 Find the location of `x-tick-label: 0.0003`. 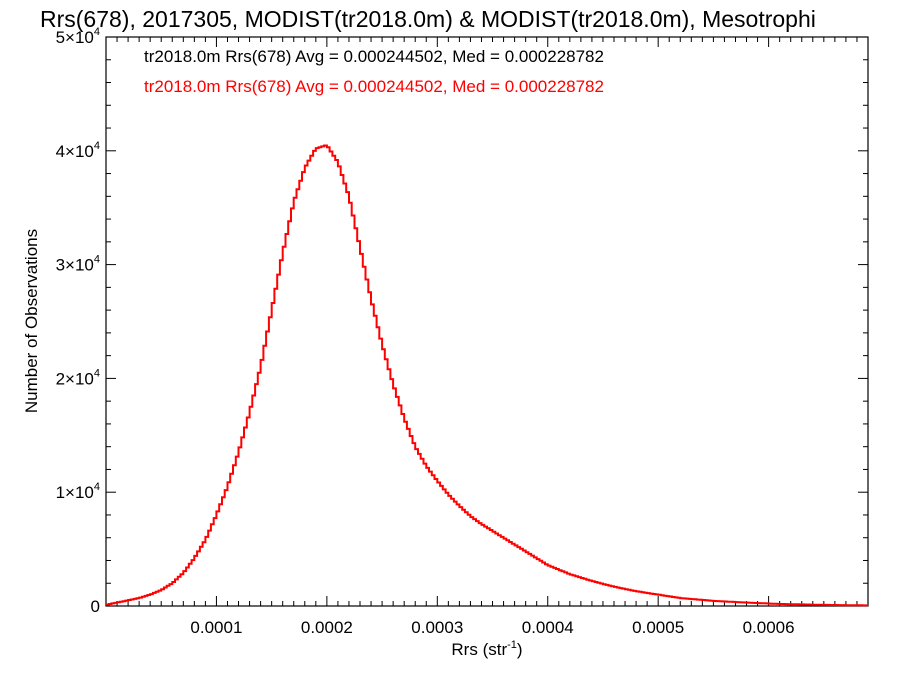

x-tick-label: 0.0003 is located at coordinates (437, 627).